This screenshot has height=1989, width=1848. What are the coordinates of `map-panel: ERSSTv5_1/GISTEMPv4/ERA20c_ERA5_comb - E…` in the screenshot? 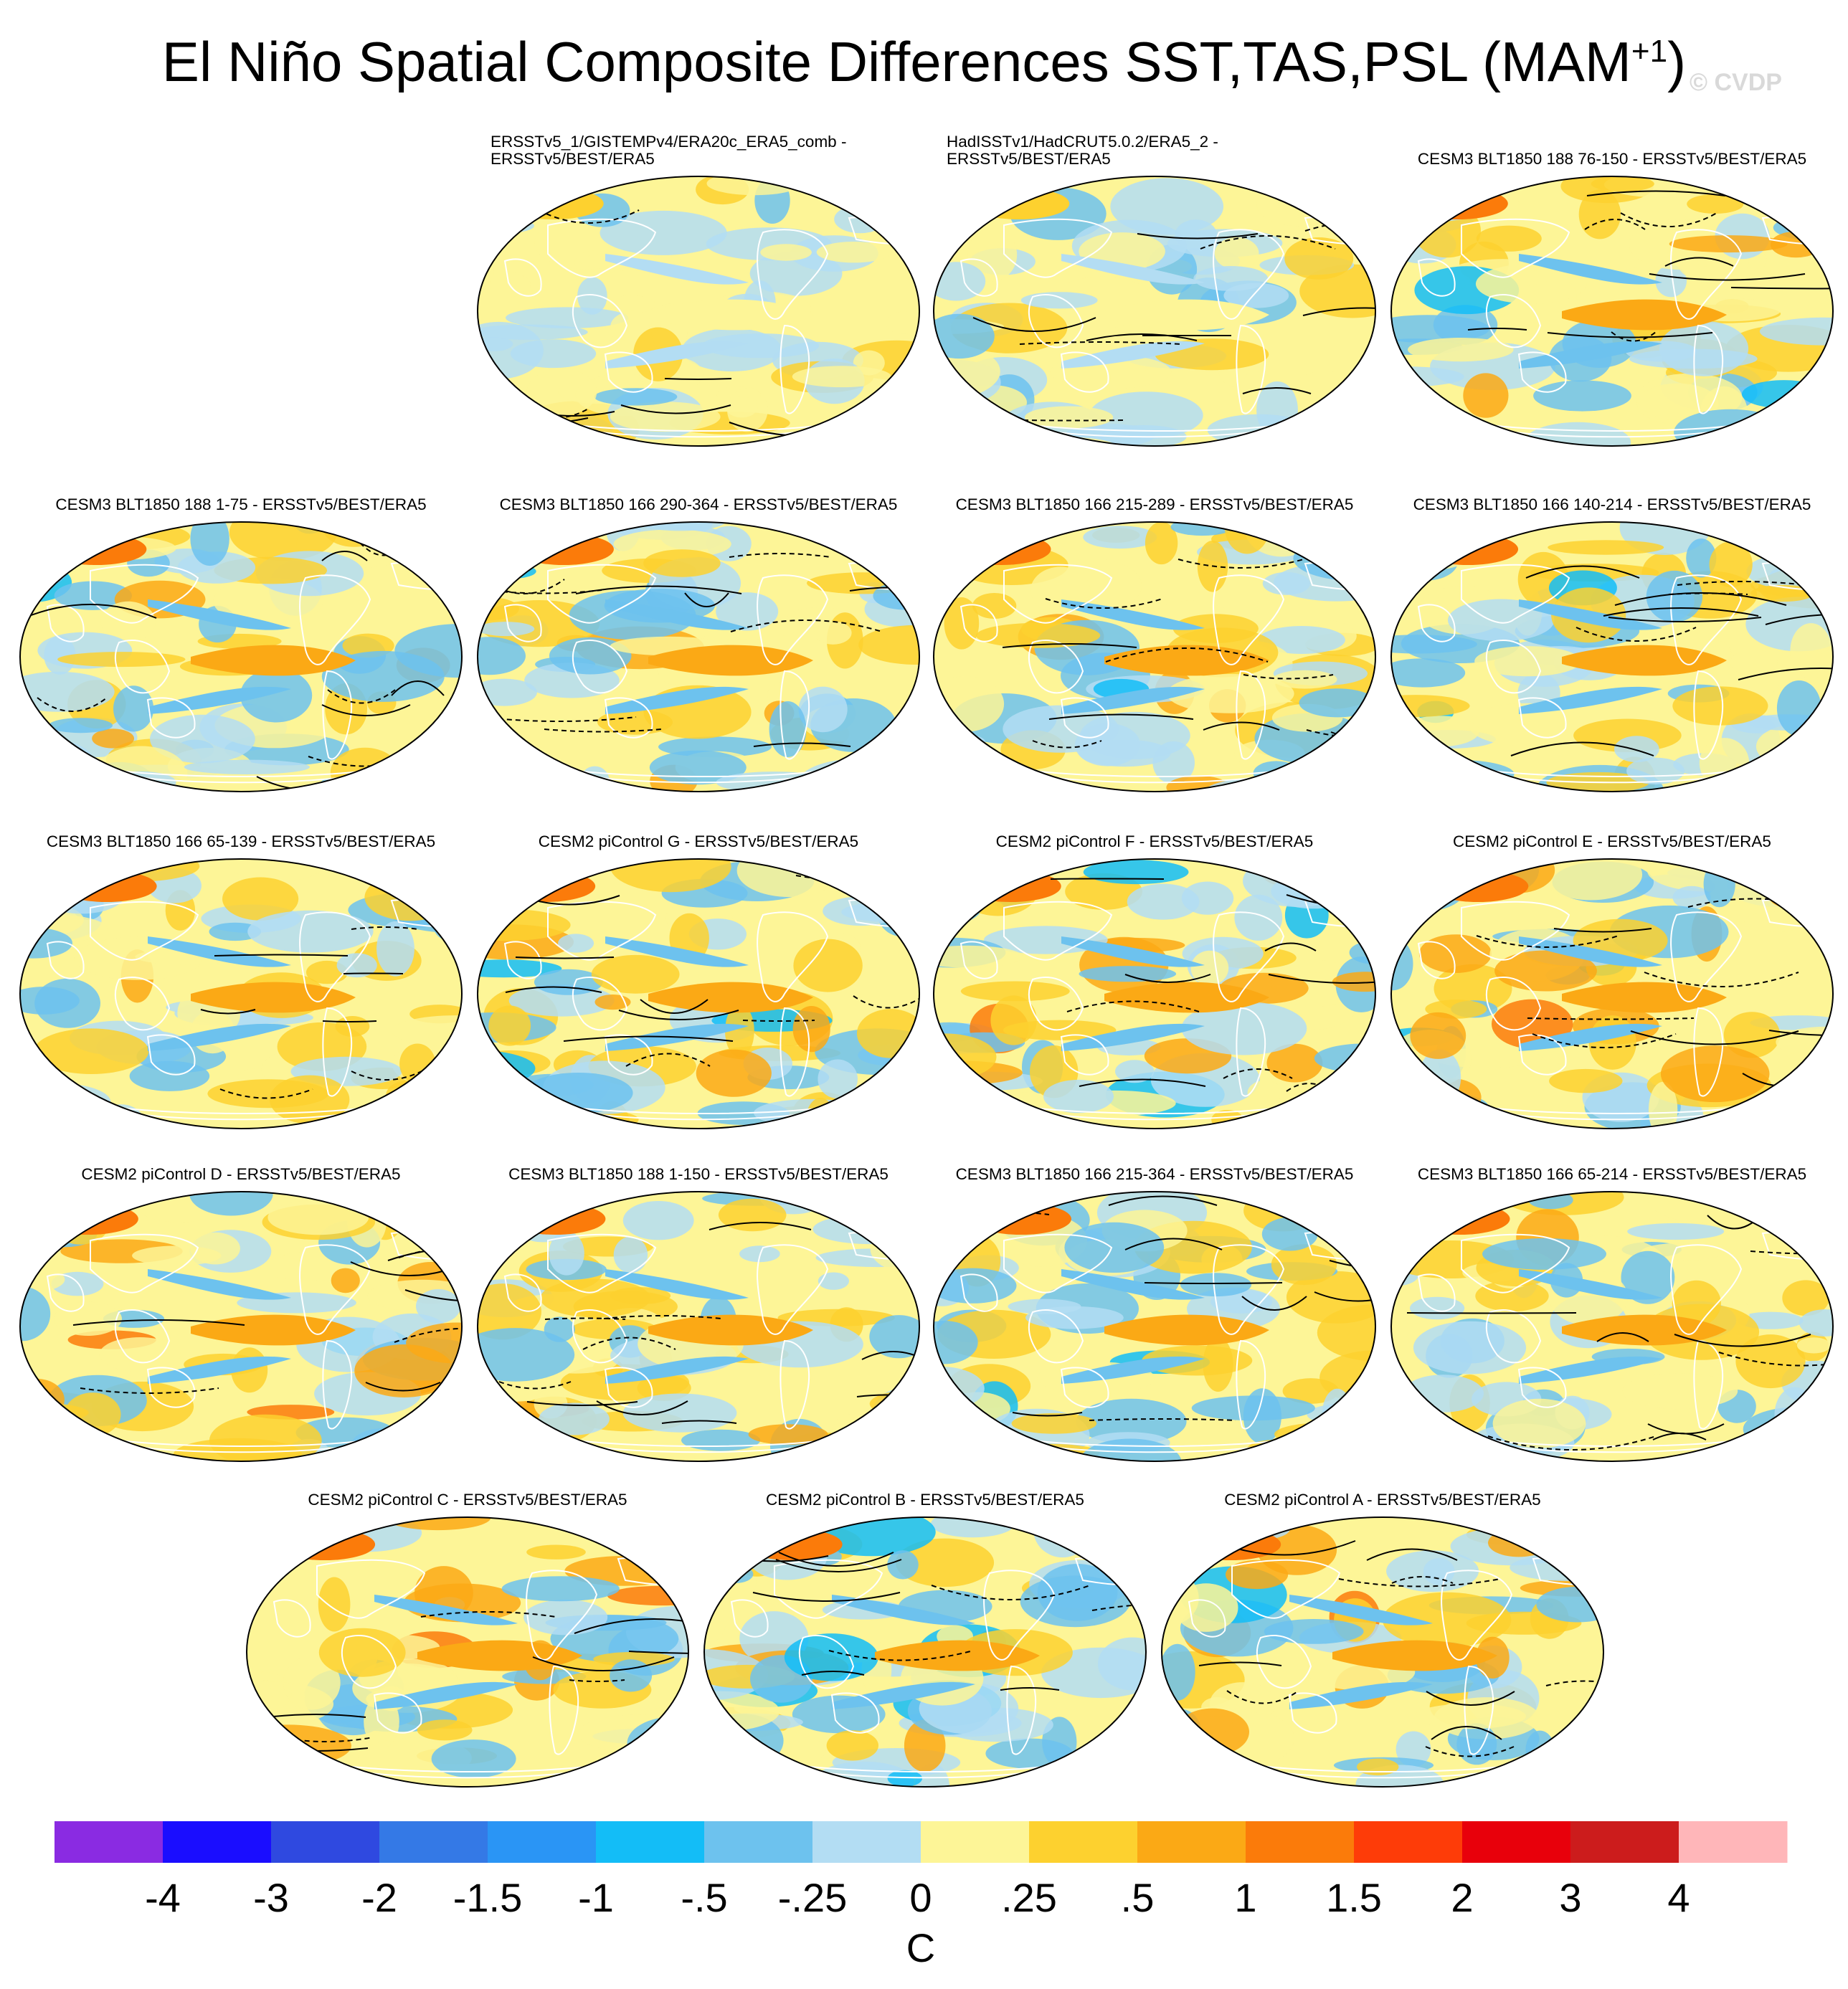 It's located at (698, 294).